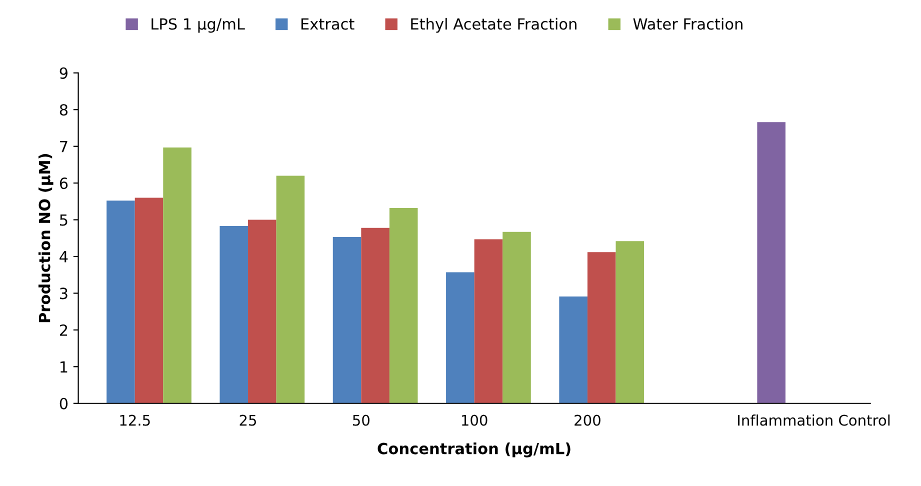 The height and width of the screenshot is (486, 921). Describe the element at coordinates (64, 73) in the screenshot. I see `y-tick-label: 9` at that location.